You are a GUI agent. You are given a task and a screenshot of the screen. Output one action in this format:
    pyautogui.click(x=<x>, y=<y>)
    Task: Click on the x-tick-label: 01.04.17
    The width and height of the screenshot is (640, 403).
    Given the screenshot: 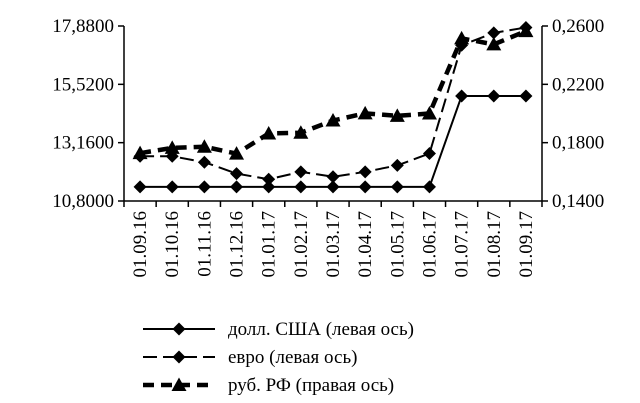 What is the action you would take?
    pyautogui.click(x=365, y=244)
    